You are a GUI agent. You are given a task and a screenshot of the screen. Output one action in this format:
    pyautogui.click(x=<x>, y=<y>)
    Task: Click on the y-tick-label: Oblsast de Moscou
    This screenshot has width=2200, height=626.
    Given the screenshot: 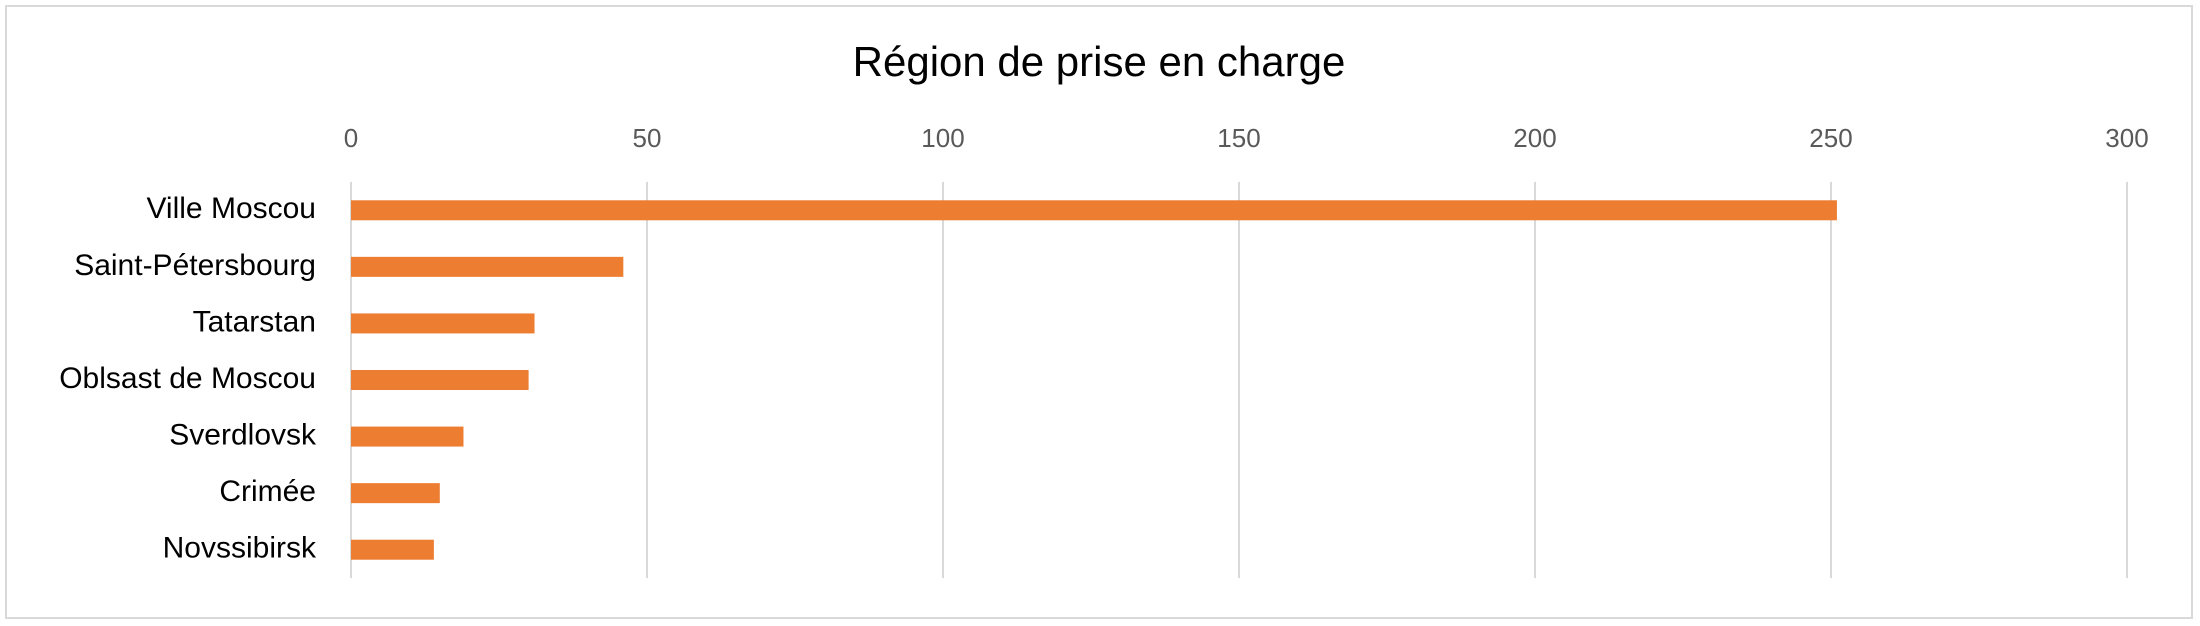 What is the action you would take?
    pyautogui.click(x=187, y=378)
    